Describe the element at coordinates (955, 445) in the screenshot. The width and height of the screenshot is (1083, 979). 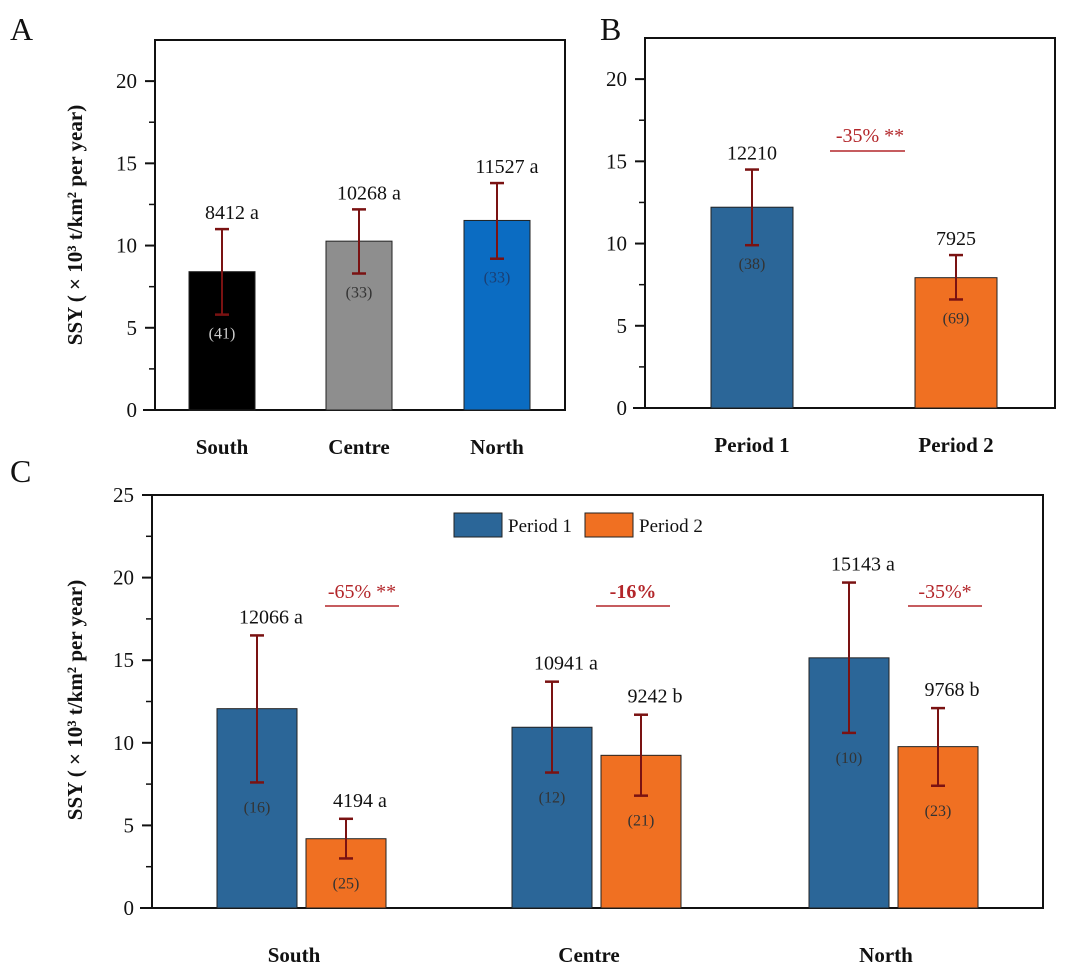
I see `x-tick-label: Period 2` at that location.